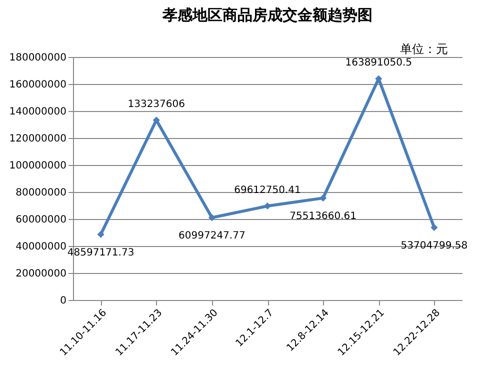 Image resolution: width=482 pixels, height=366 pixels. What do you see at coordinates (100, 252) in the screenshot?
I see `data-label: 48597171.73` at bounding box center [100, 252].